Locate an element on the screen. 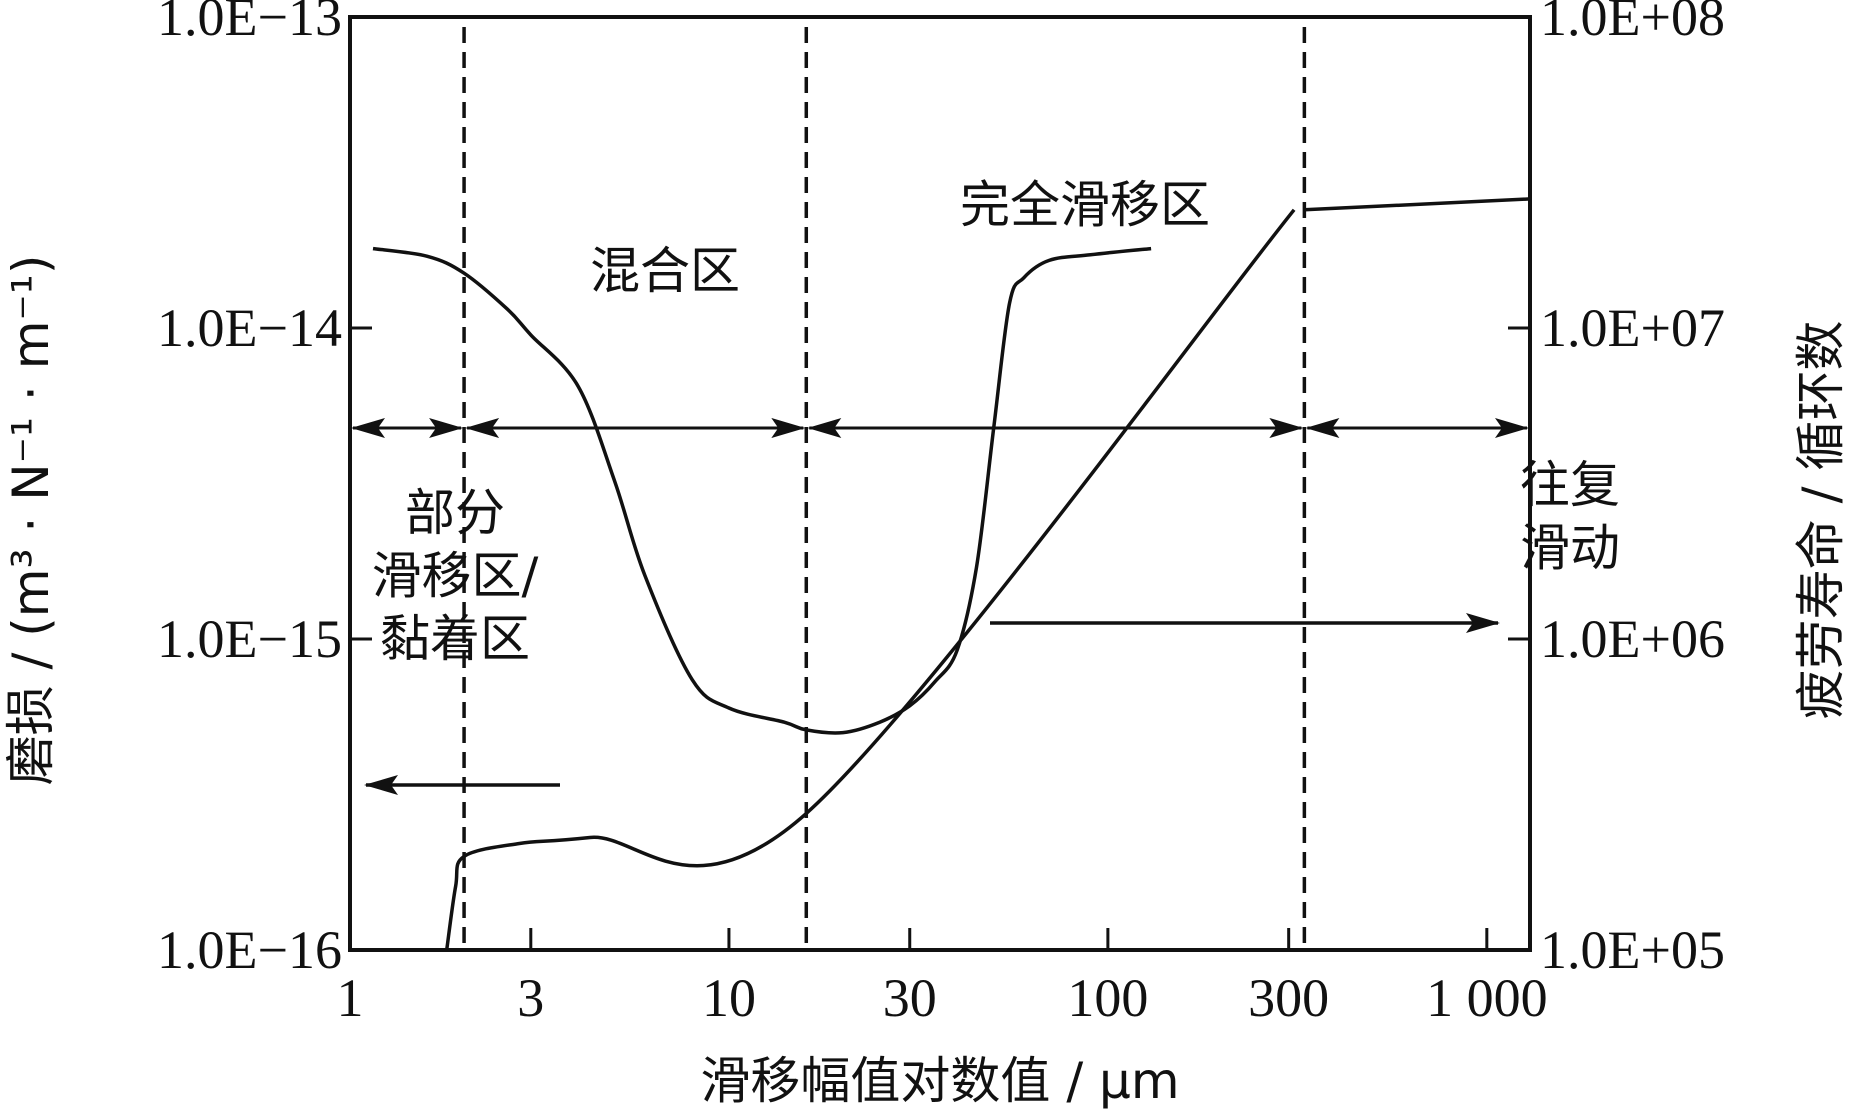 Image resolution: width=1873 pixels, height=1119 pixels. x-tick-label: 10 is located at coordinates (729, 998).